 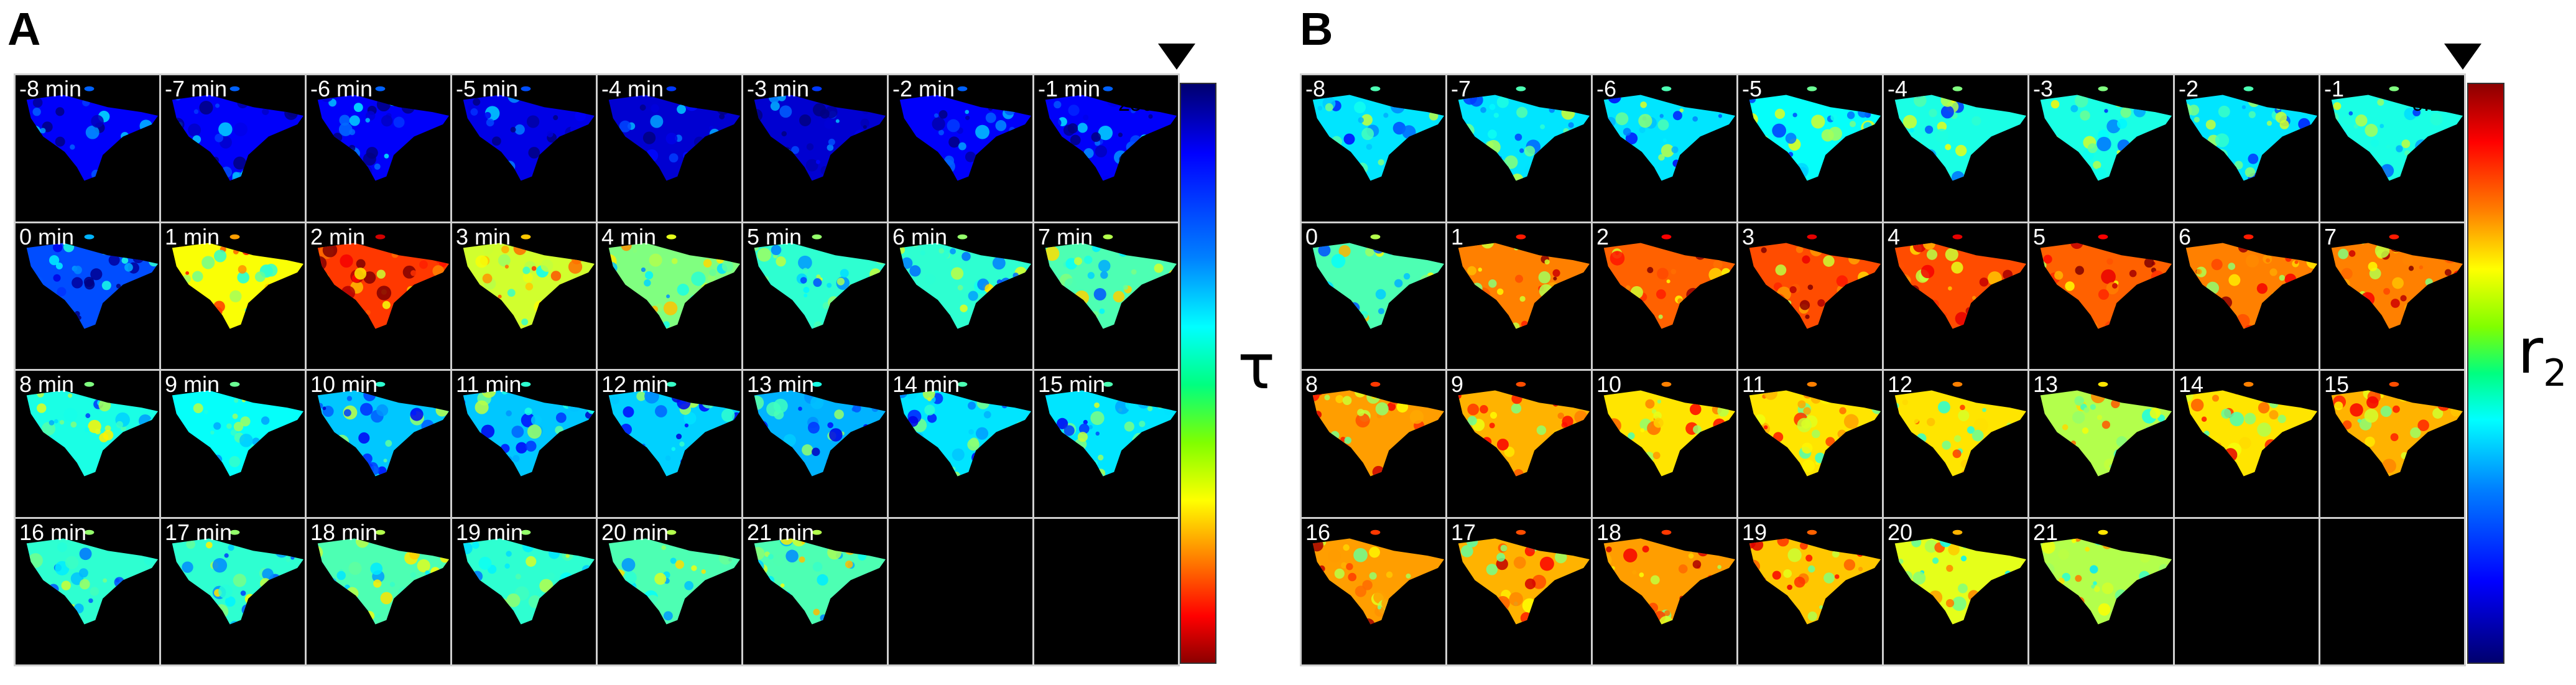 I want to click on frame-time-label: 18, so click(x=1609, y=532).